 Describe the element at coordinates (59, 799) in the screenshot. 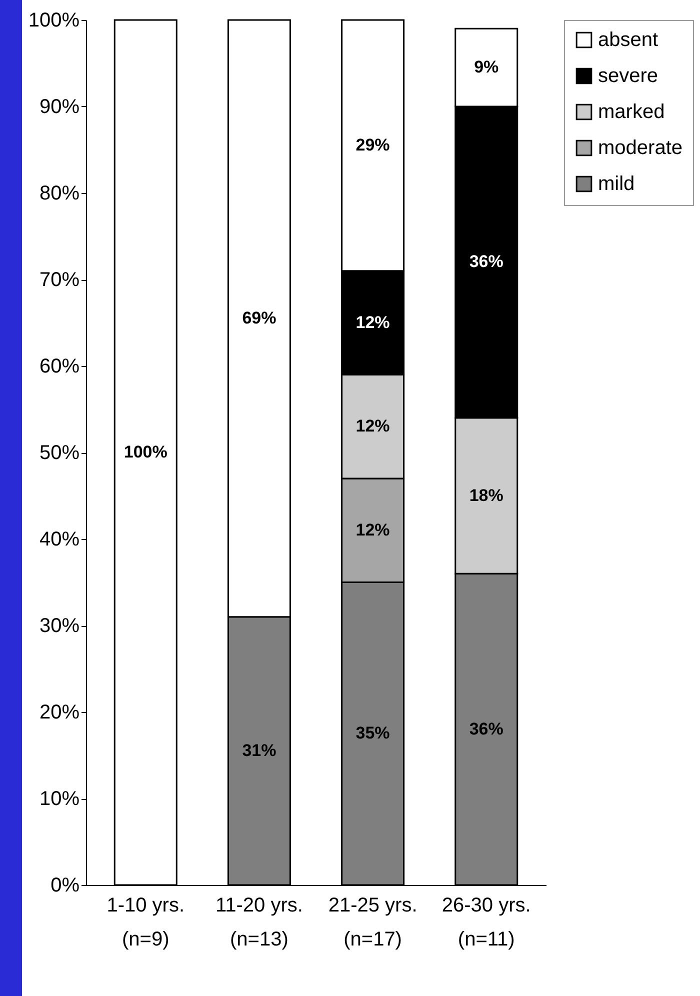

I see `y-tick-label: 10%` at that location.